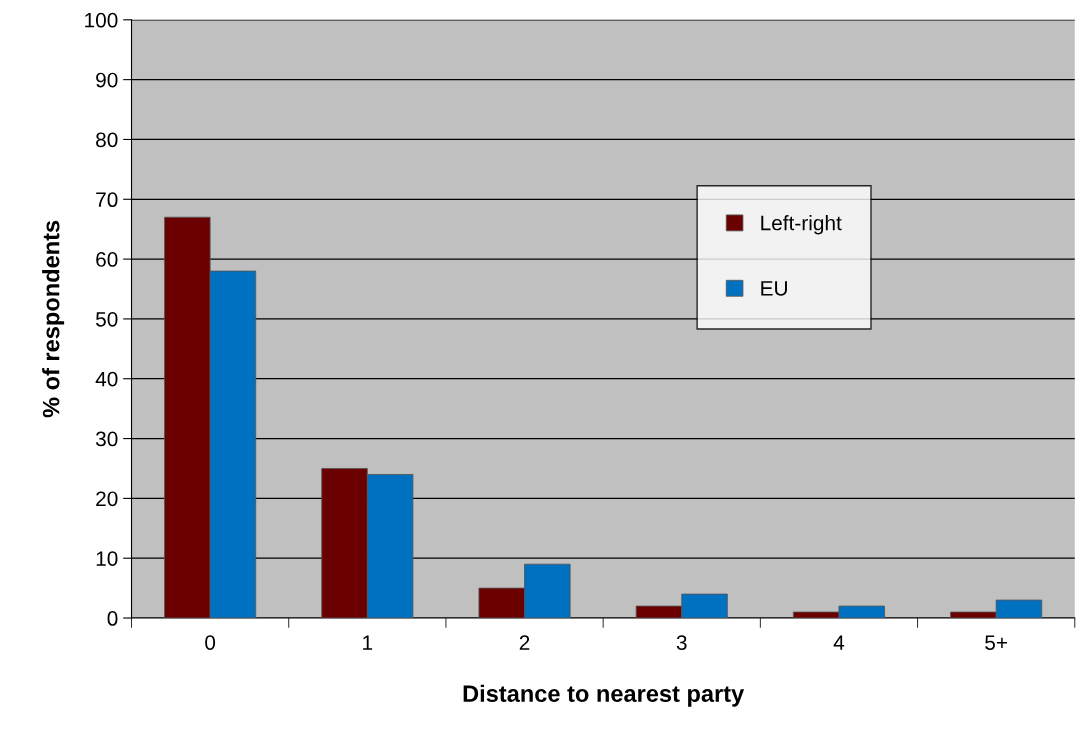 The height and width of the screenshot is (734, 1078). I want to click on legend-label: Left-right, so click(801, 225).